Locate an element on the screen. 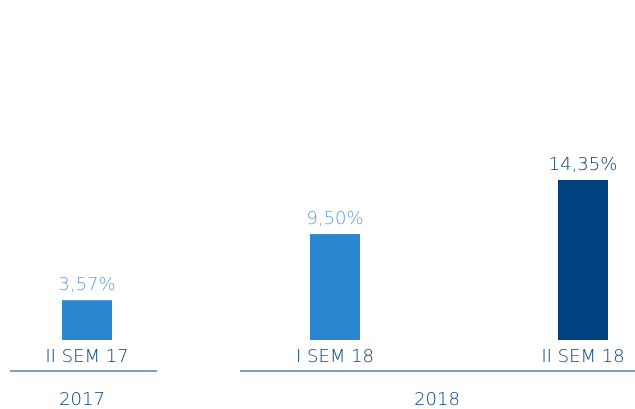 Image resolution: width=635 pixels, height=409 pixels. category-label: II SEM 17 is located at coordinates (86, 356).